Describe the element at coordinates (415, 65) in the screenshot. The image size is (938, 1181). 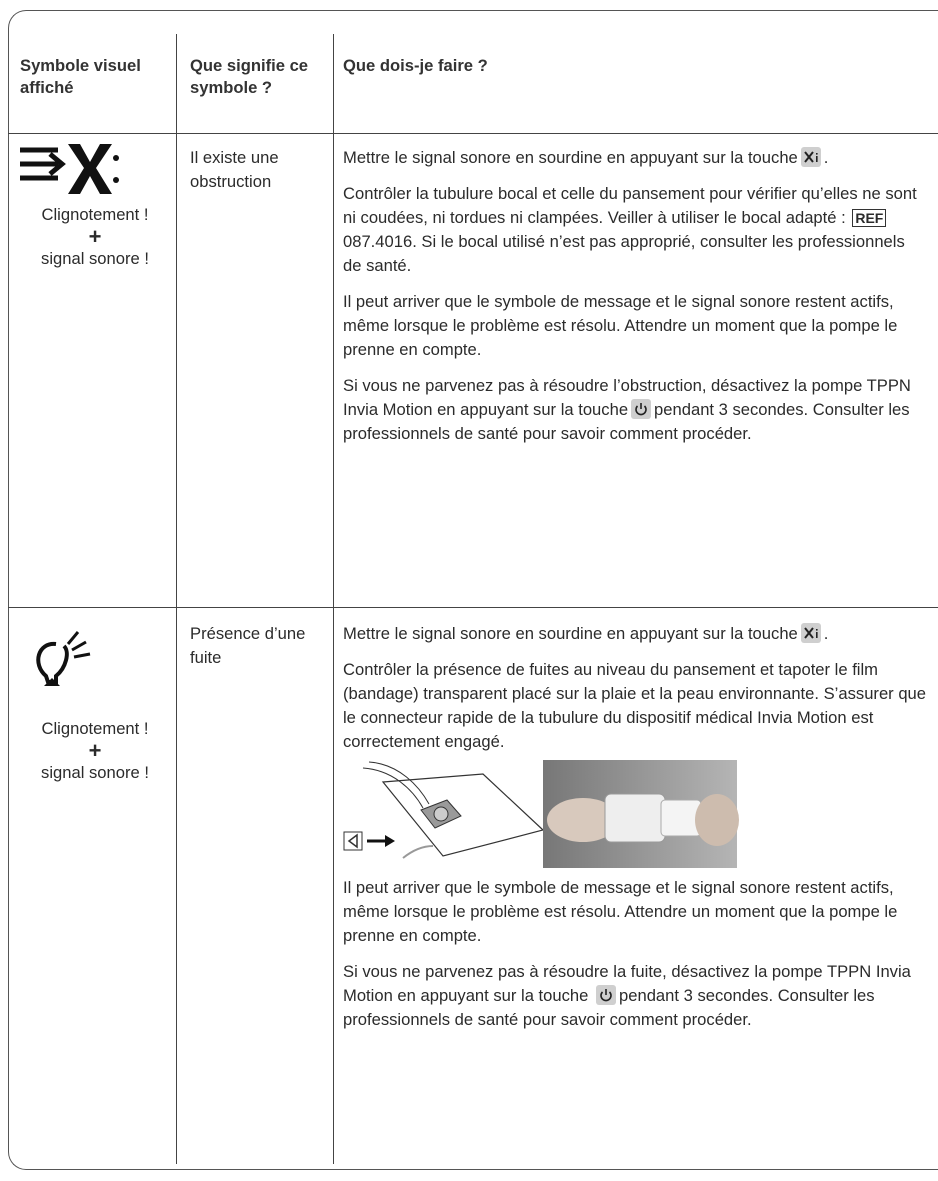
I see `header-cell: Que dois-je faire ?` at that location.